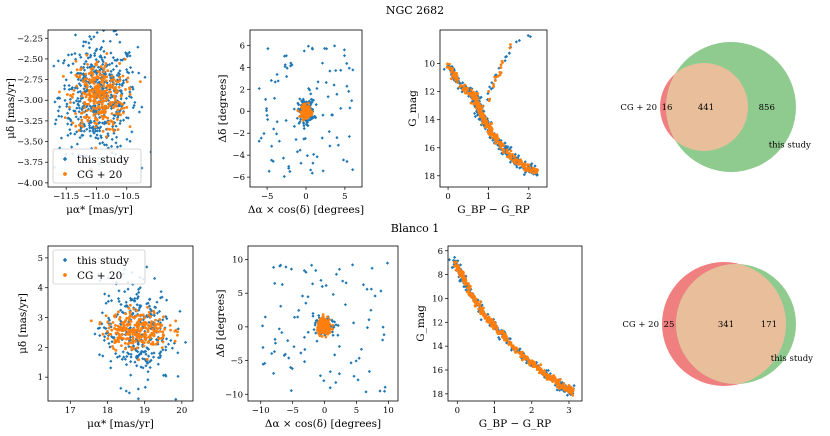  What do you see at coordinates (234, 395) in the screenshot?
I see `y-tick-label: −10` at bounding box center [234, 395].